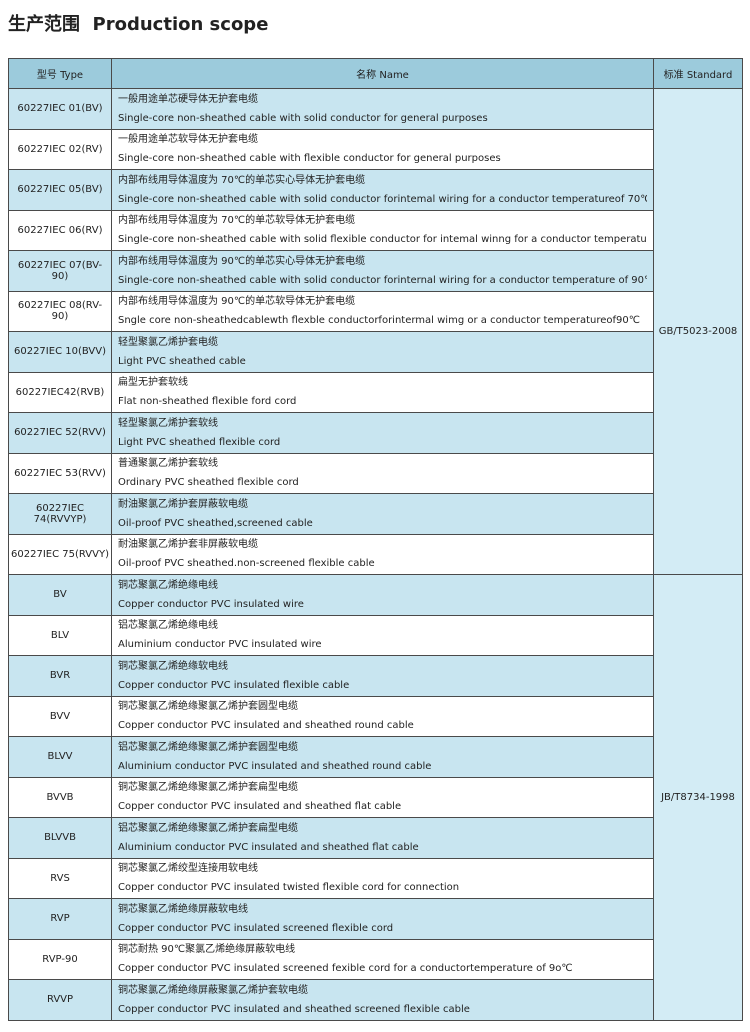 This screenshot has height=1032, width=750. What do you see at coordinates (60, 311) in the screenshot?
I see `type-cell: 60227IEC 08(RV-90)` at bounding box center [60, 311].